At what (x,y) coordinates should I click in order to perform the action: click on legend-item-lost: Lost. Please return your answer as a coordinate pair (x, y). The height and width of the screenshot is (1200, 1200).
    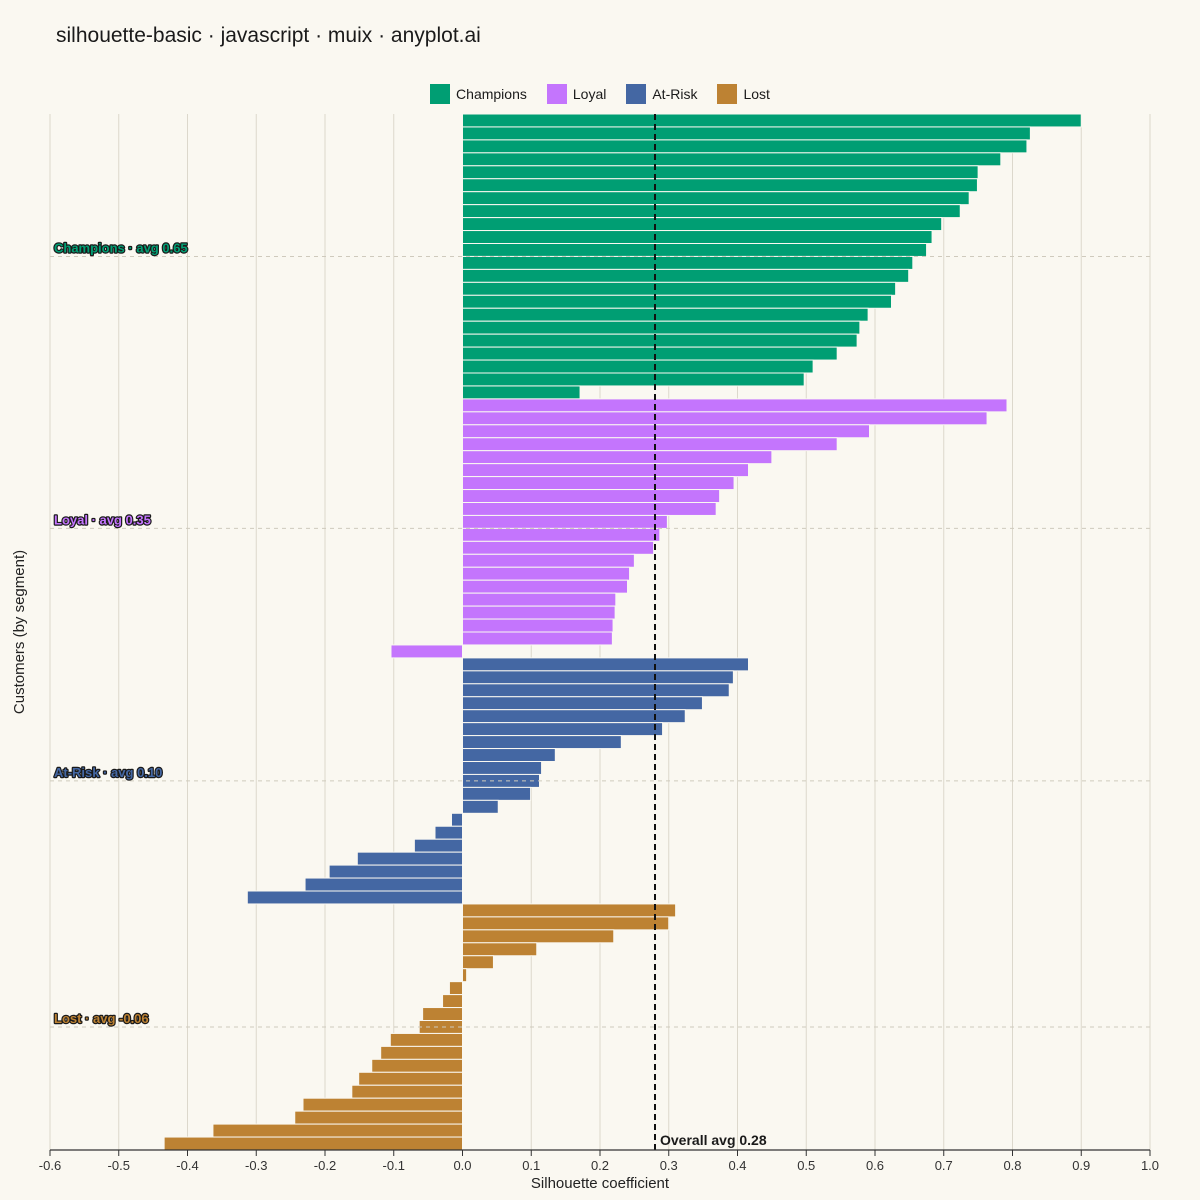
    Looking at the image, I should click on (743, 94).